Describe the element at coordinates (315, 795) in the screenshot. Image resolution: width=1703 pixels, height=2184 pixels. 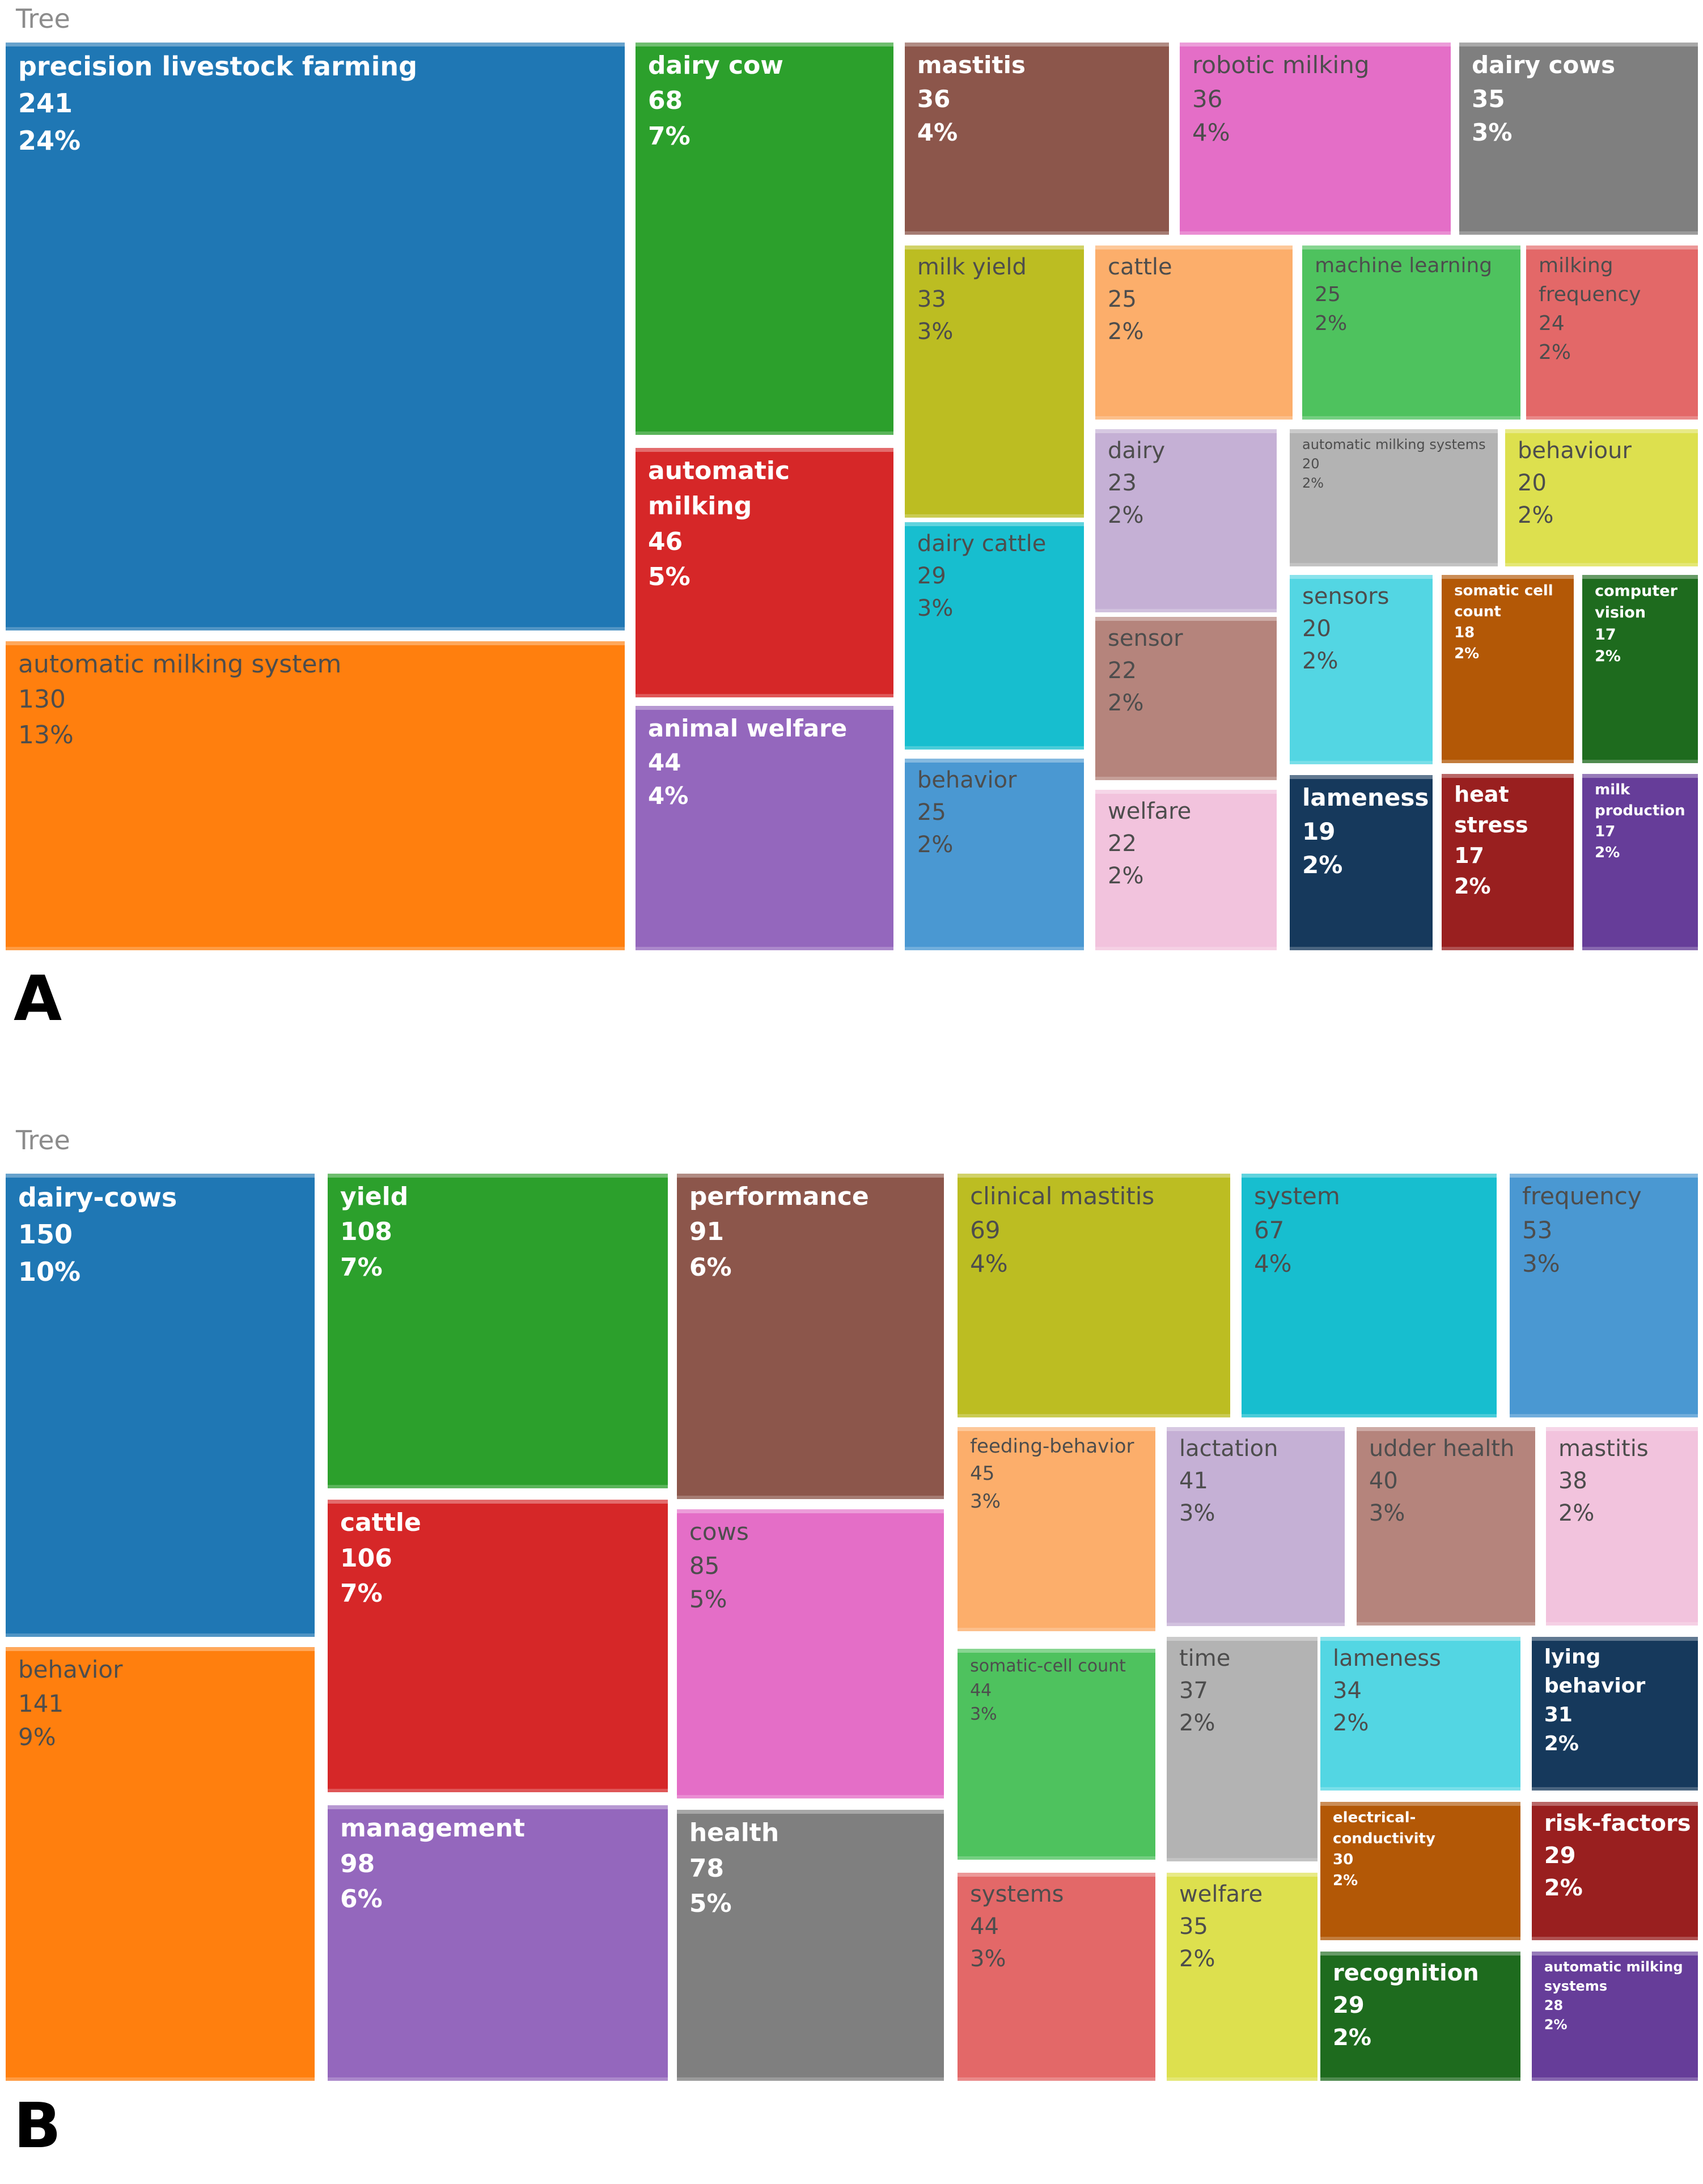
I see `treemap-tile: automatic milking system 130 13%` at that location.